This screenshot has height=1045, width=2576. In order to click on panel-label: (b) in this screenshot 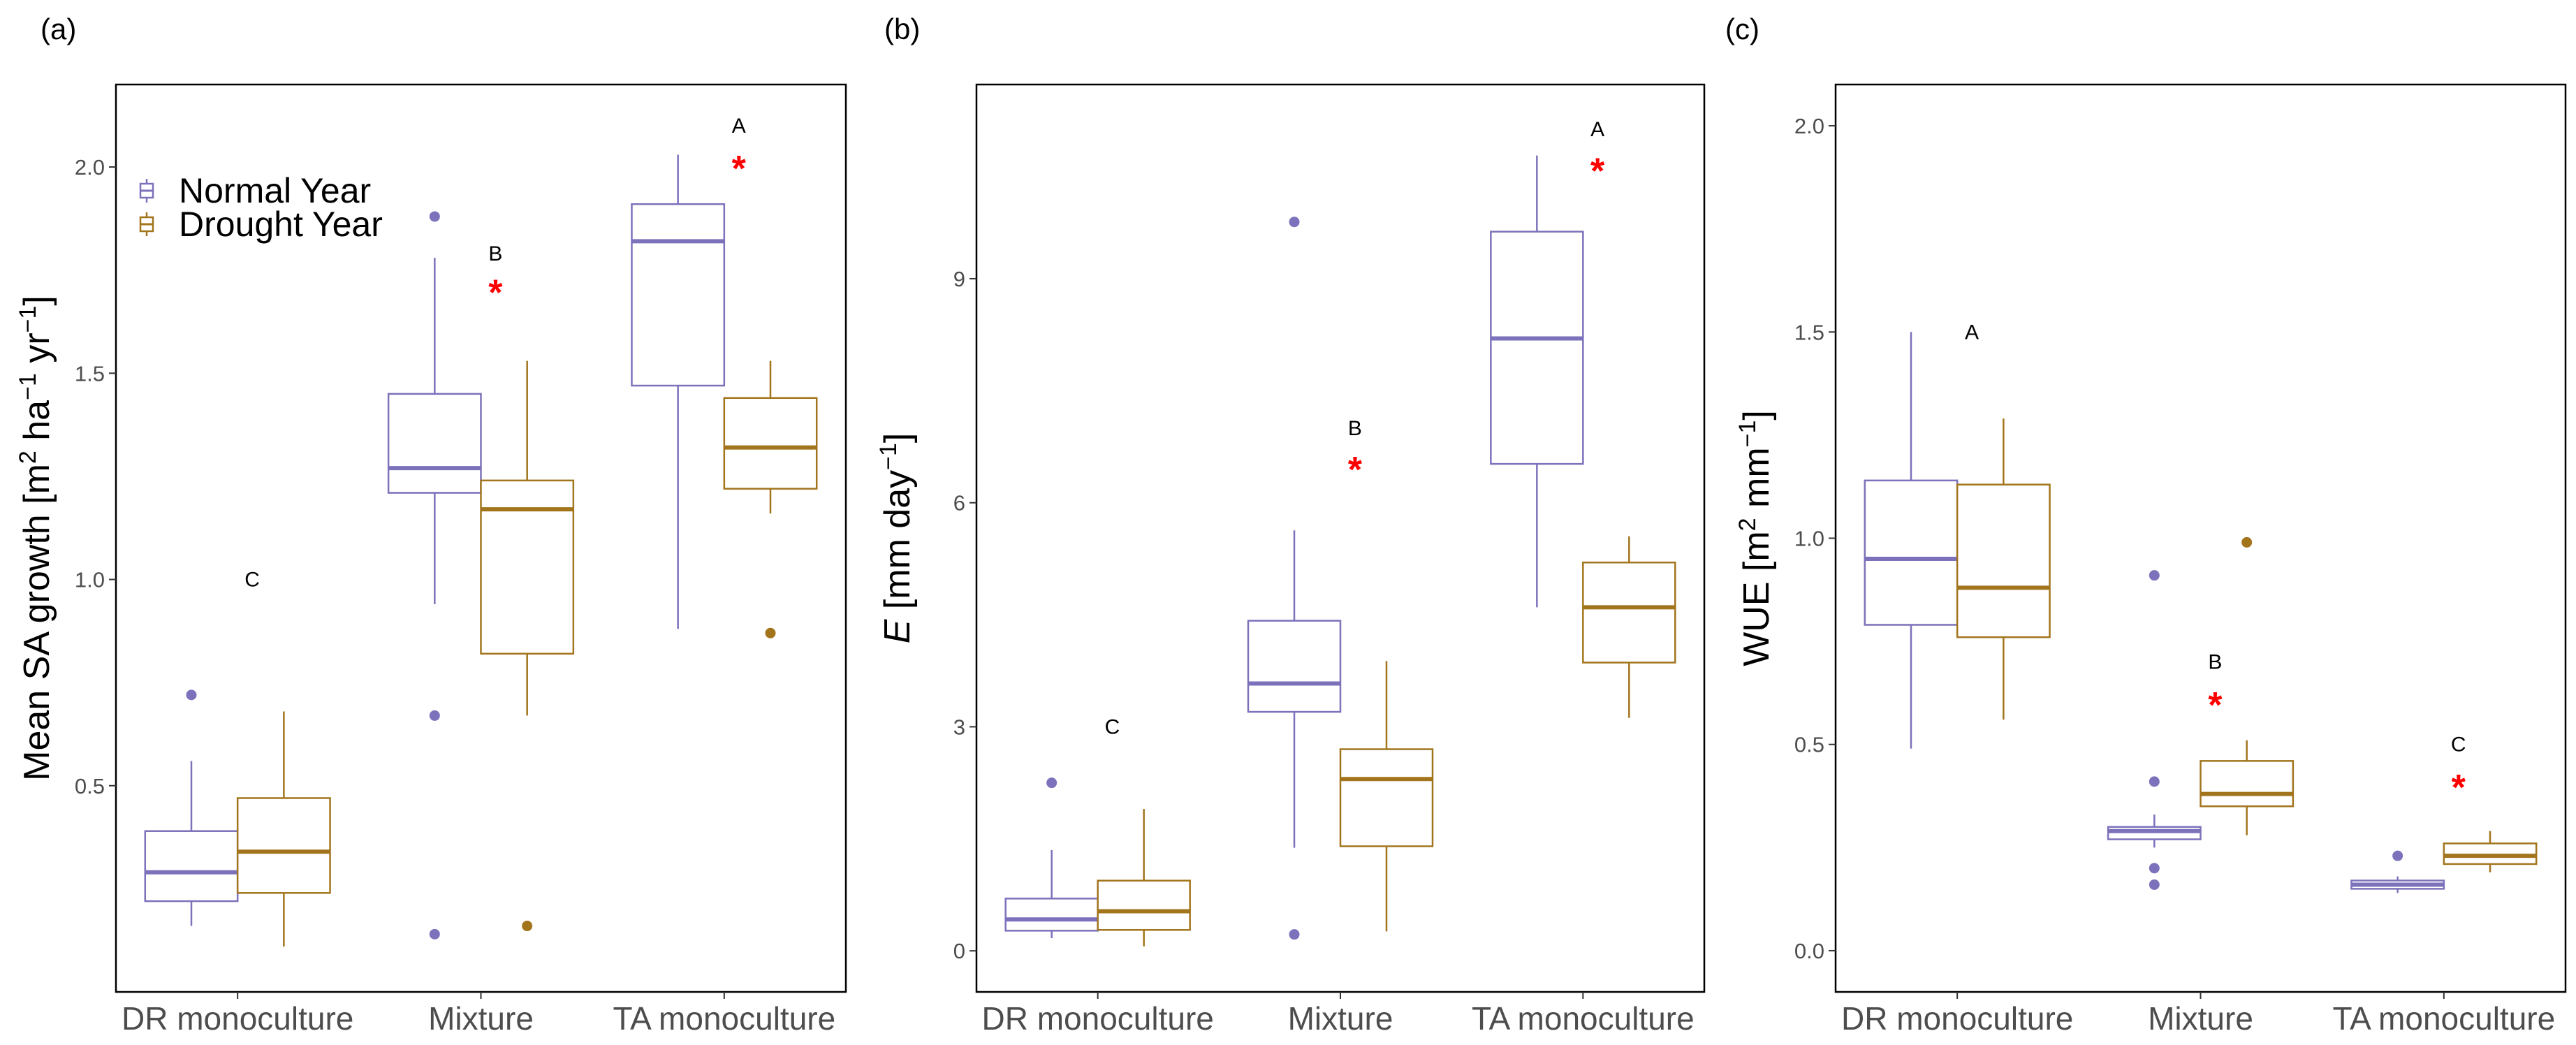, I will do `click(902, 29)`.